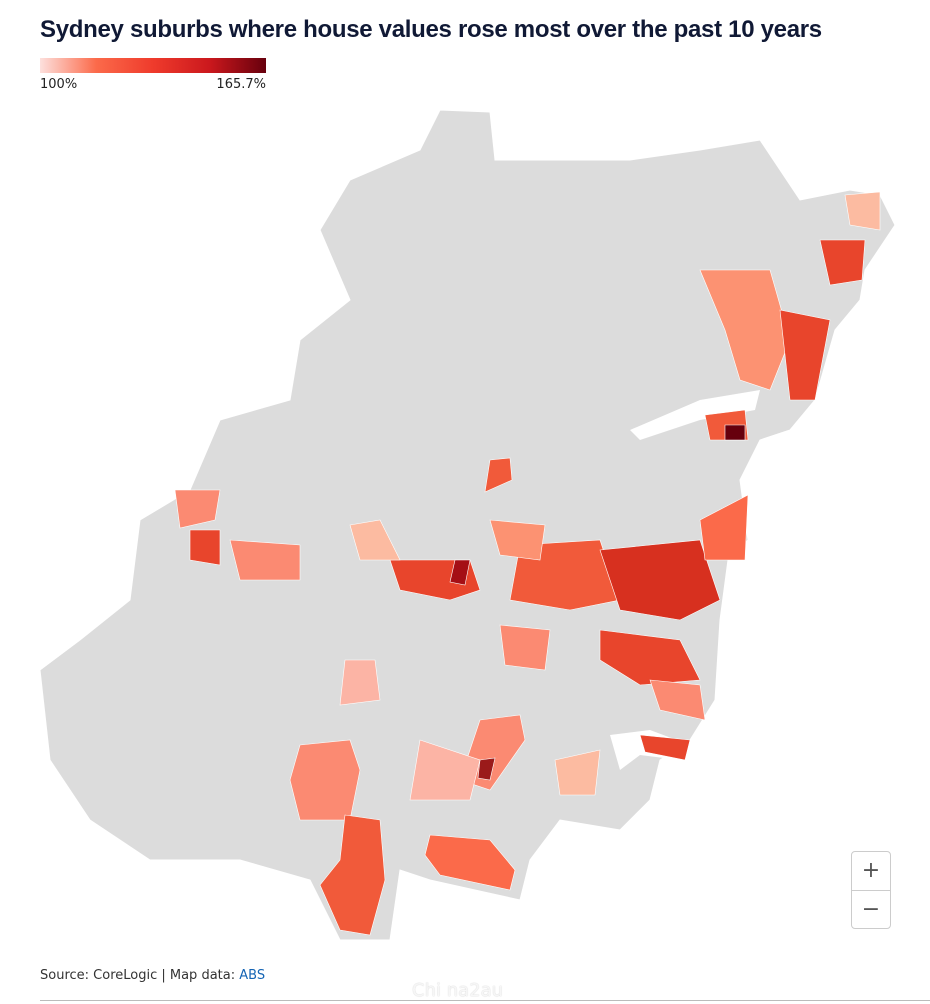 The height and width of the screenshot is (1004, 930). I want to click on legend-min: 100%, so click(59, 84).